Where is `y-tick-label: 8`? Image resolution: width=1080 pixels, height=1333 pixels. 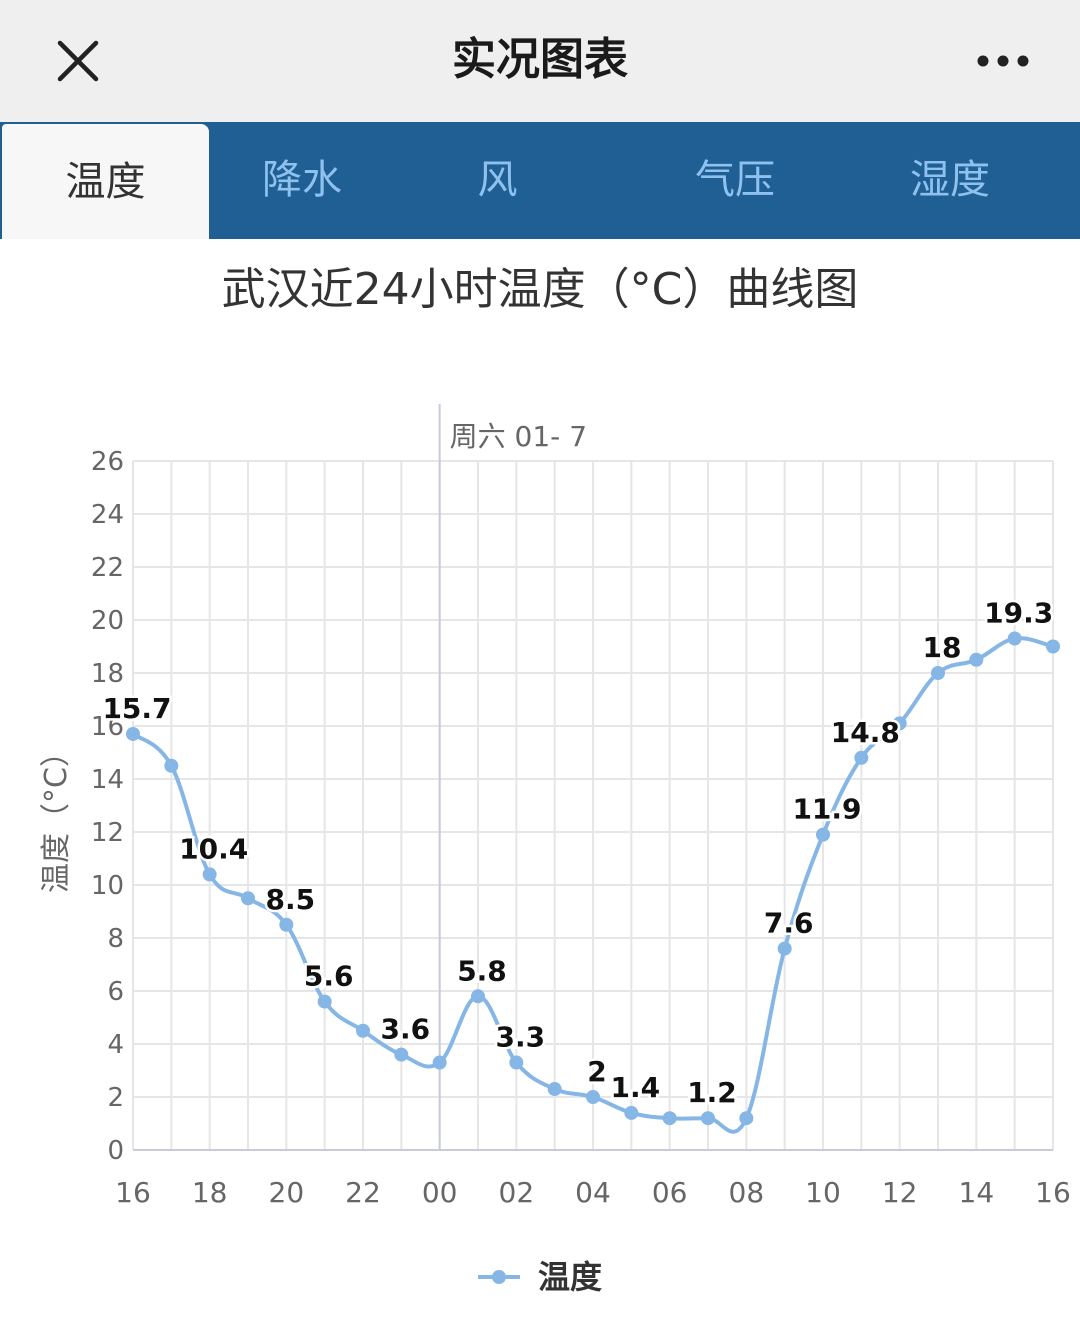
y-tick-label: 8 is located at coordinates (115, 939).